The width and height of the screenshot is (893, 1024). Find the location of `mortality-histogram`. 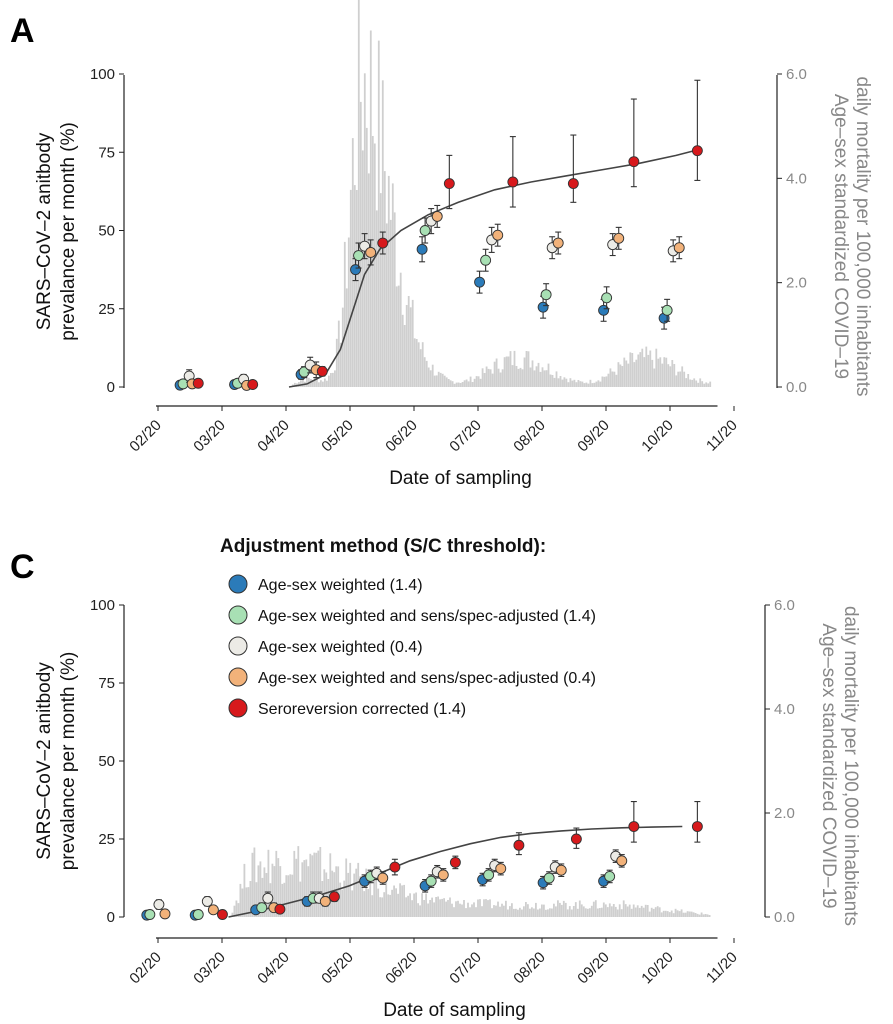

mortality-histogram is located at coordinates (471, 881).